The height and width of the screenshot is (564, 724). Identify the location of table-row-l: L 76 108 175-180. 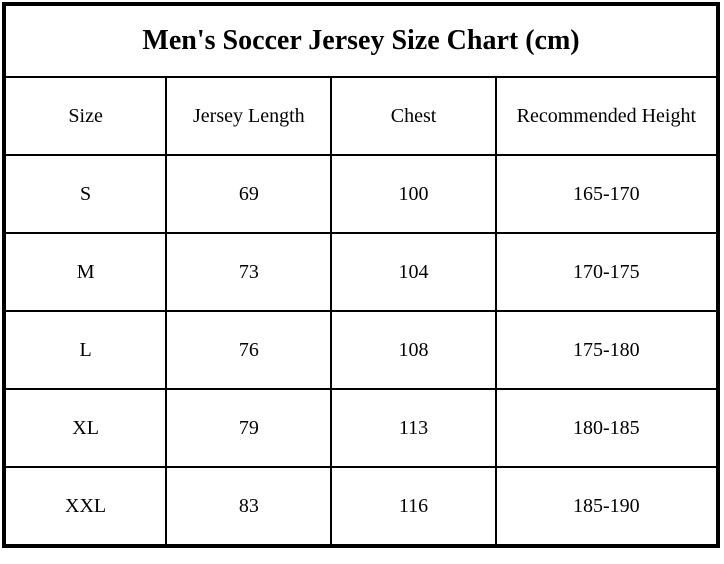
(361, 350).